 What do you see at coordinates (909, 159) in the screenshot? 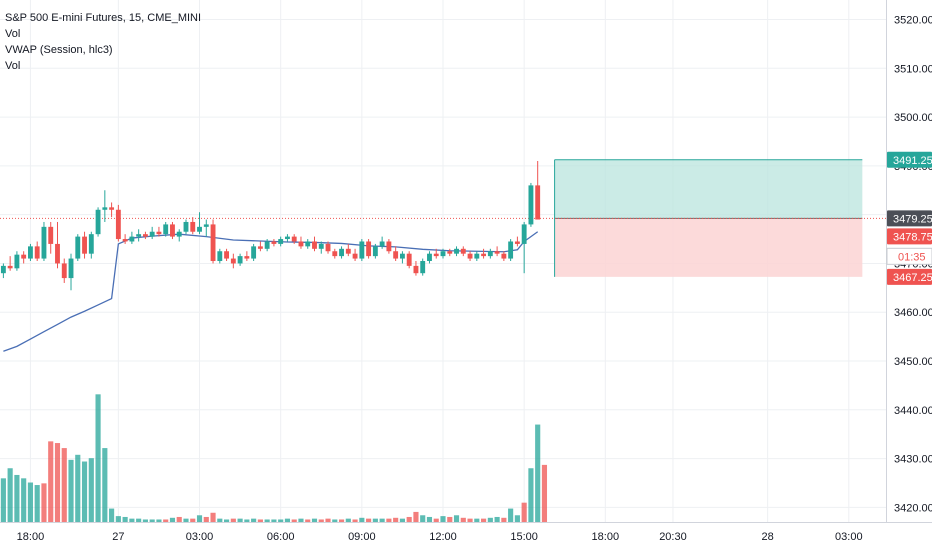
I see `target-price-tag: 3491.25` at bounding box center [909, 159].